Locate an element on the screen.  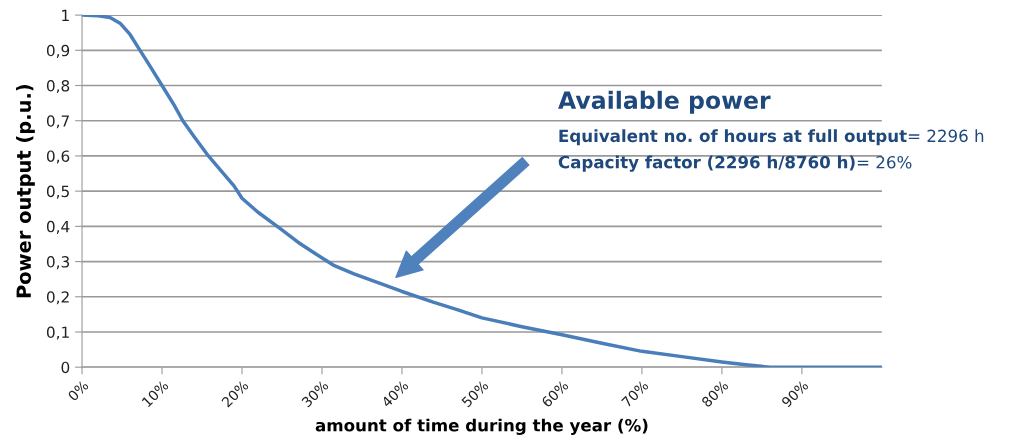
text: = 2296 h is located at coordinates (946, 136).